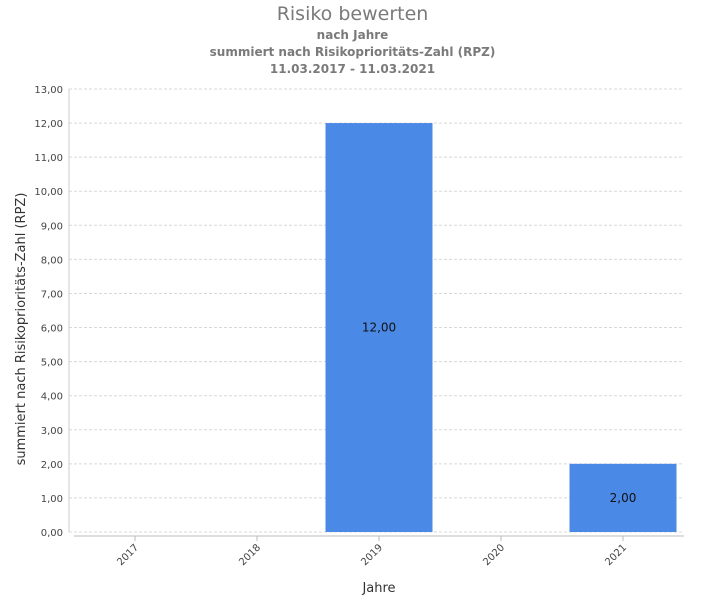 This screenshot has height=602, width=705. What do you see at coordinates (52, 363) in the screenshot?
I see `y-tick-label: 5,00` at bounding box center [52, 363].